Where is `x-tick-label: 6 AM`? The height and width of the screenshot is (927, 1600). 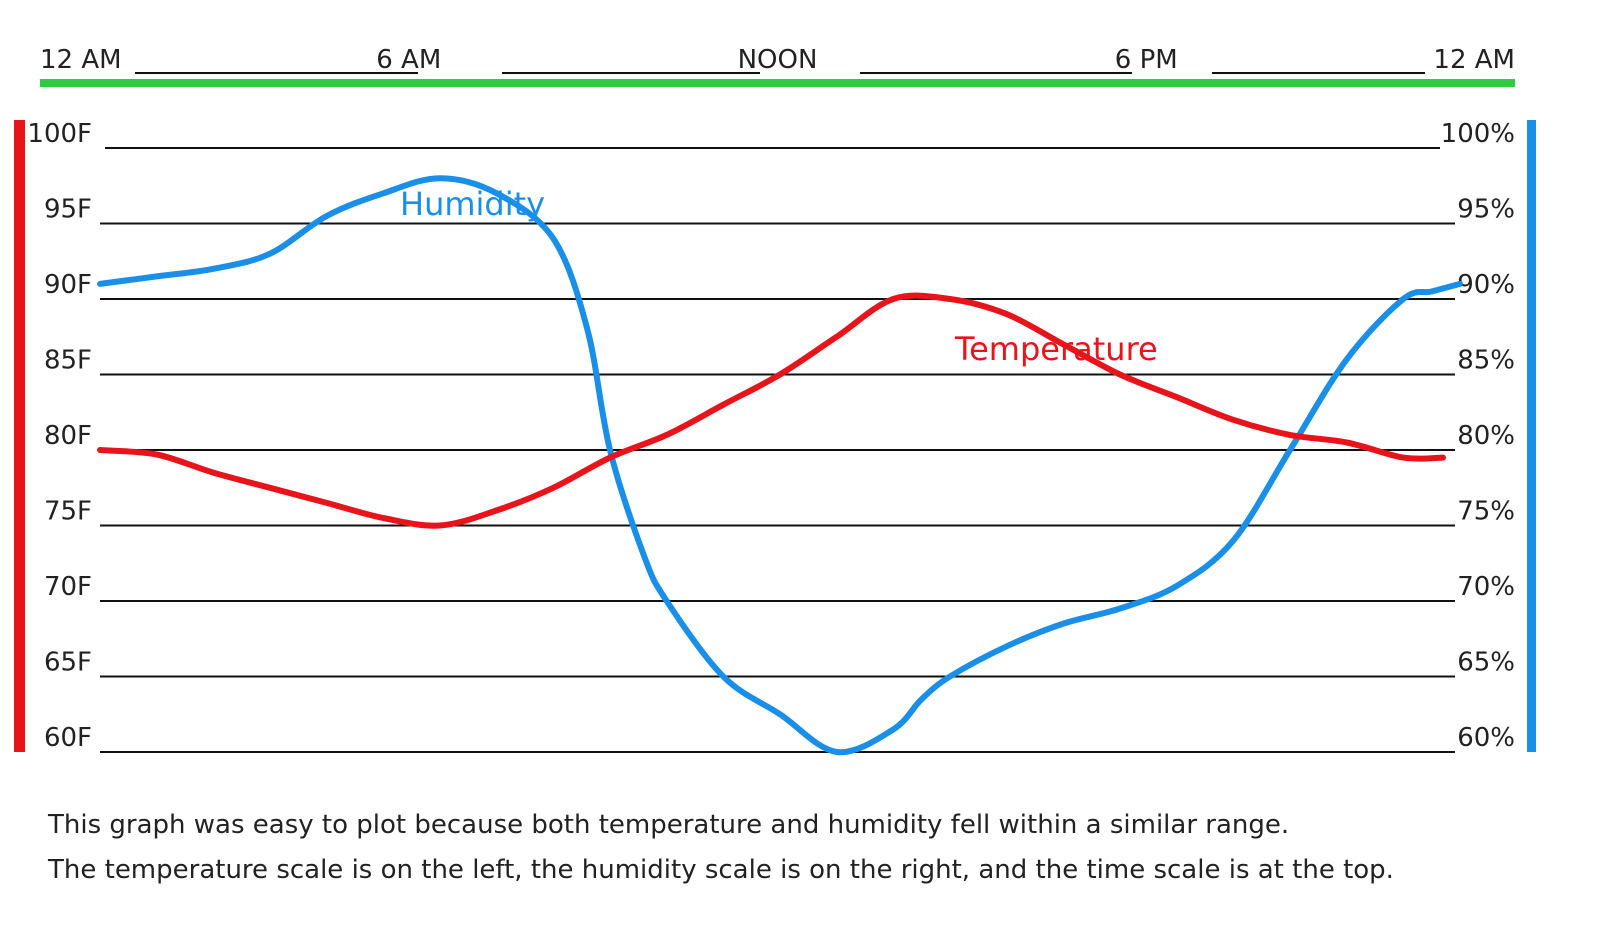
x-tick-label: 6 AM is located at coordinates (408, 60).